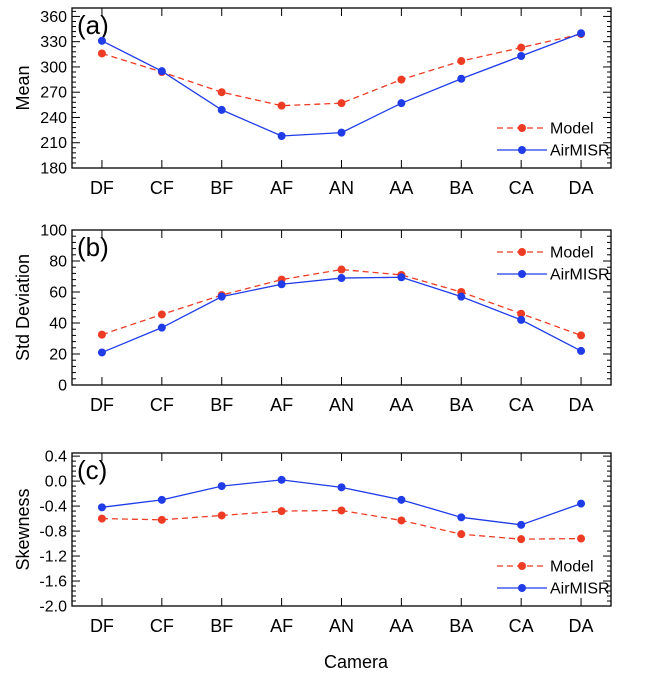 The image size is (656, 674). Describe the element at coordinates (53, 582) in the screenshot. I see `y-tick-label: -1.6` at that location.